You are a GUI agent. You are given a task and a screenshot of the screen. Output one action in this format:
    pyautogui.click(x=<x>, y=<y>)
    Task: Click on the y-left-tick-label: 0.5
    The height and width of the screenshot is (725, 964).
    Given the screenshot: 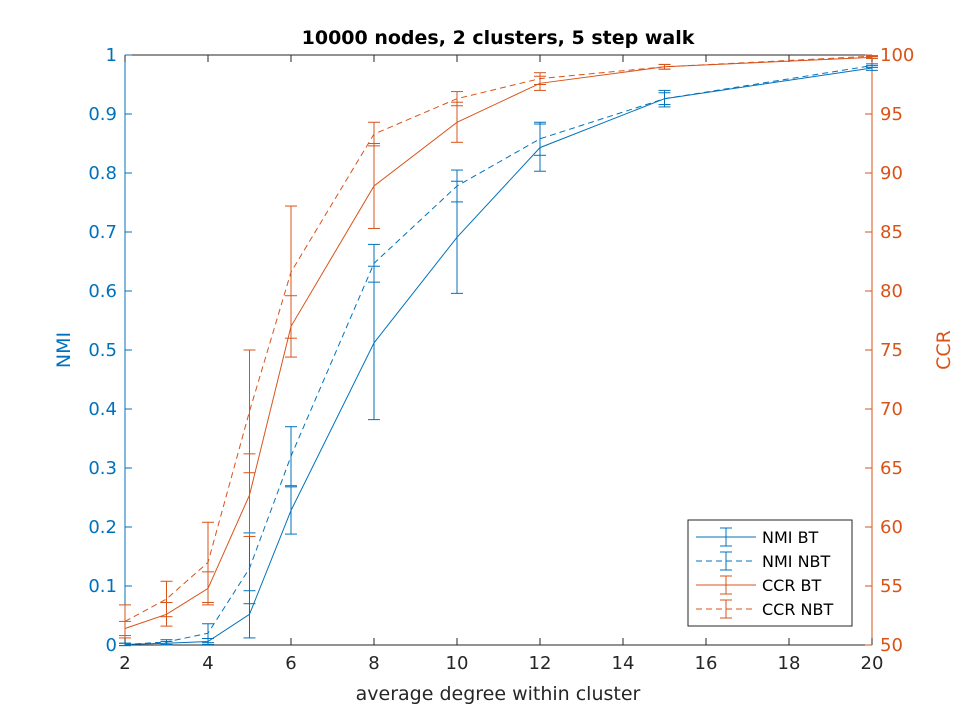 What is the action you would take?
    pyautogui.click(x=102, y=350)
    